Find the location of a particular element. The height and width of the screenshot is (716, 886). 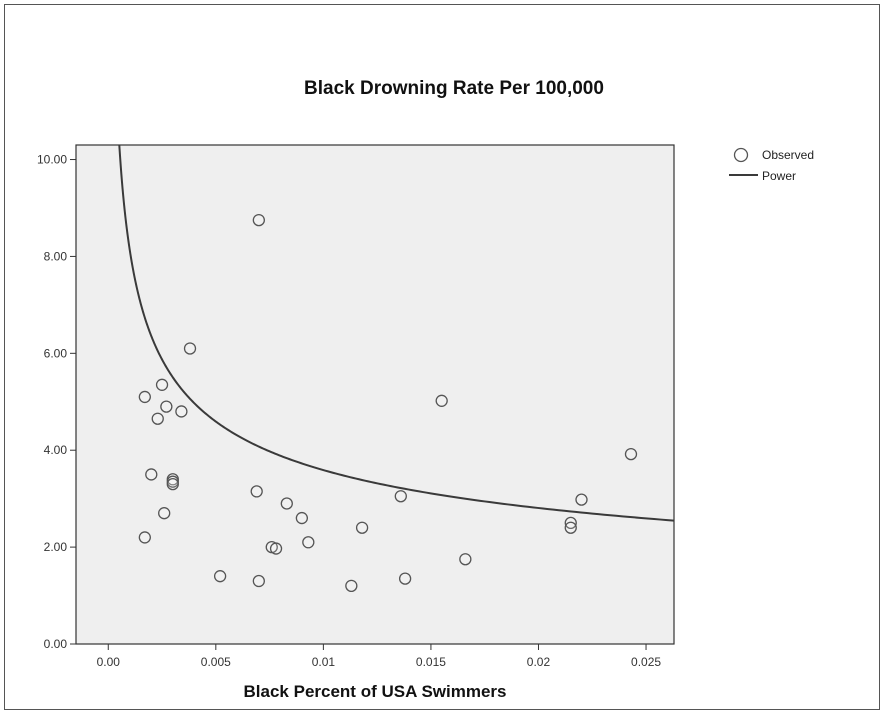

y-tick-label: 0.00 is located at coordinates (56, 644).